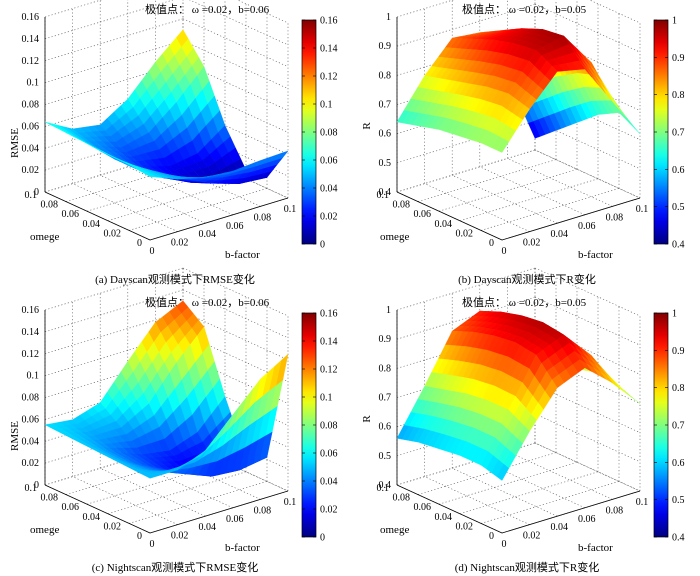 Image resolution: width=700 pixels, height=576 pixels. I want to click on colorbar-tick-label: 0.16, so click(329, 314).